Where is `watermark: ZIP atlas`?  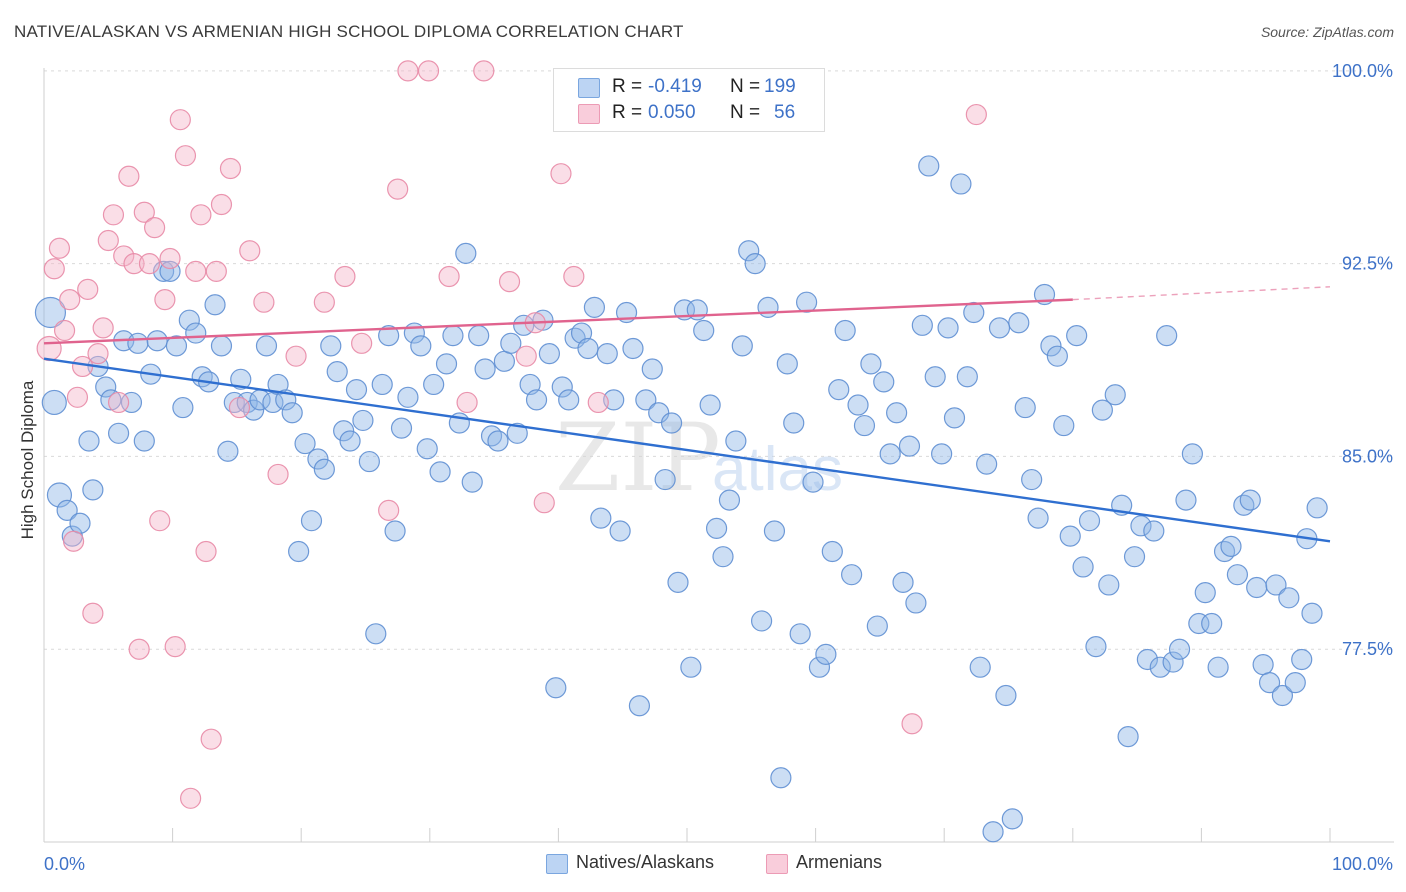 watermark: ZIP atlas is located at coordinates (699, 458).